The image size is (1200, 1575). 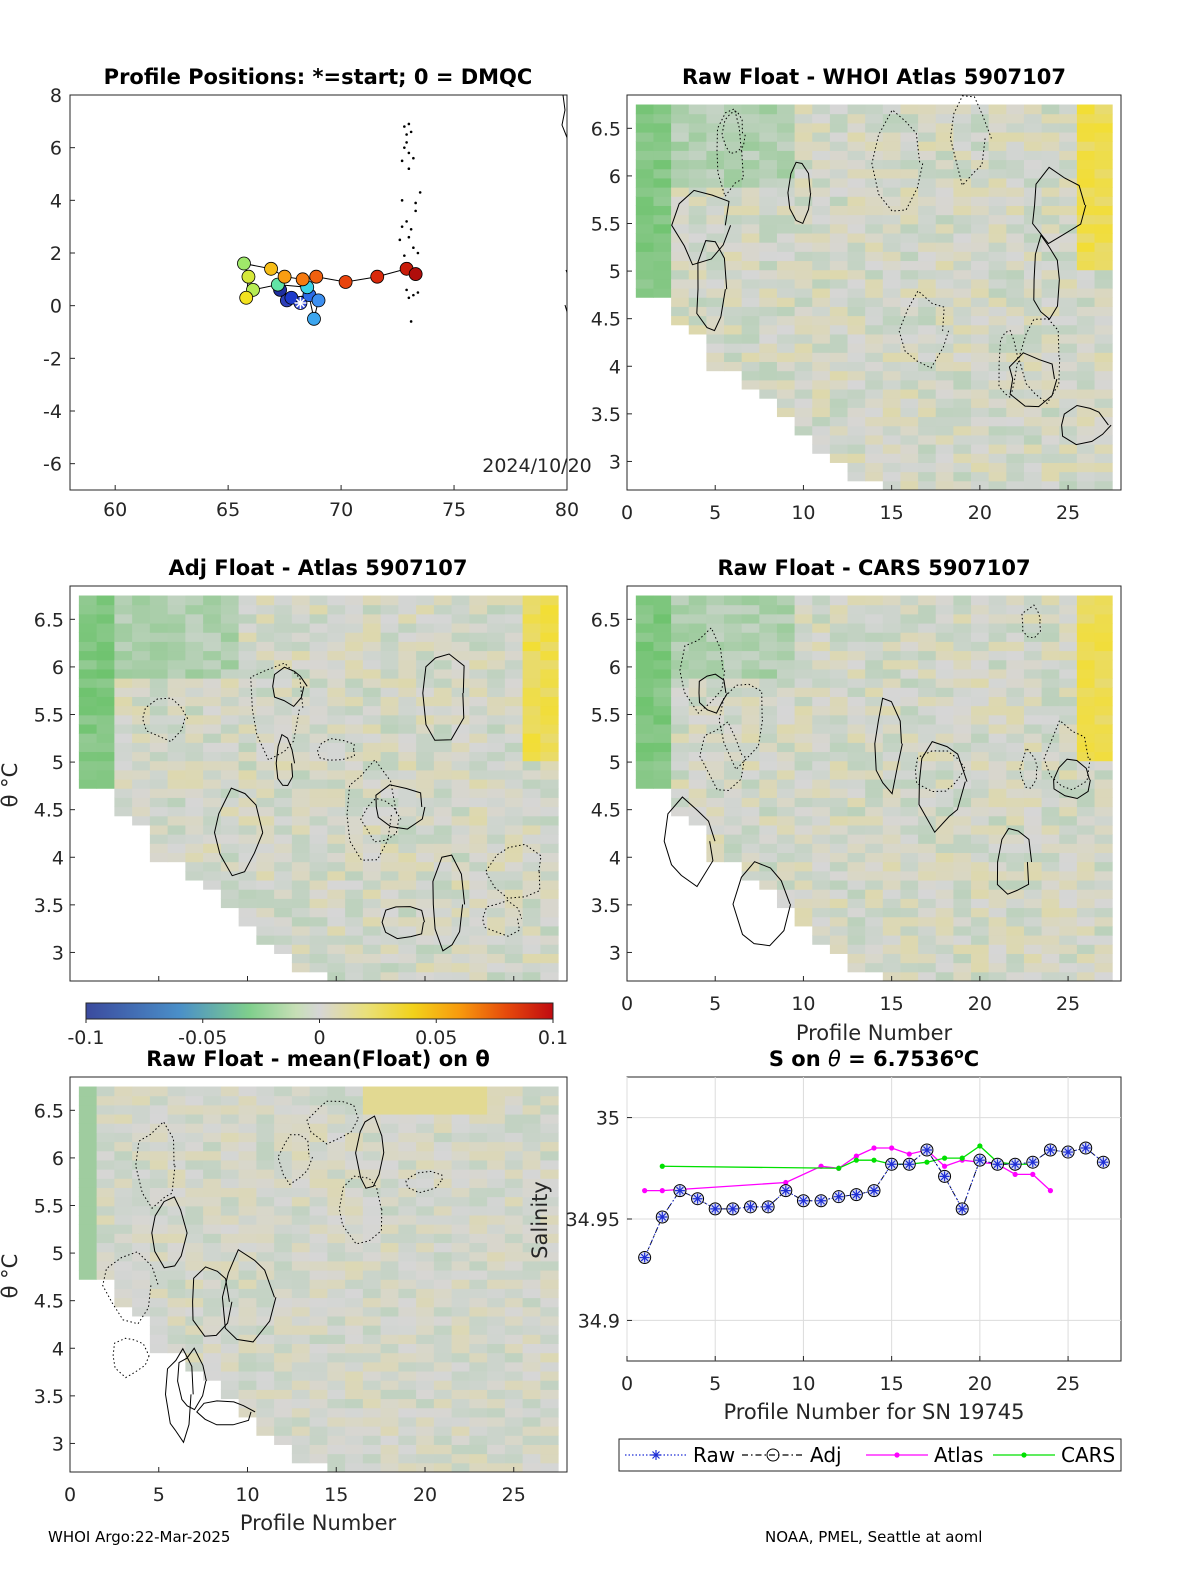 What do you see at coordinates (606, 415) in the screenshot?
I see `y-tick-label: 3.5` at bounding box center [606, 415].